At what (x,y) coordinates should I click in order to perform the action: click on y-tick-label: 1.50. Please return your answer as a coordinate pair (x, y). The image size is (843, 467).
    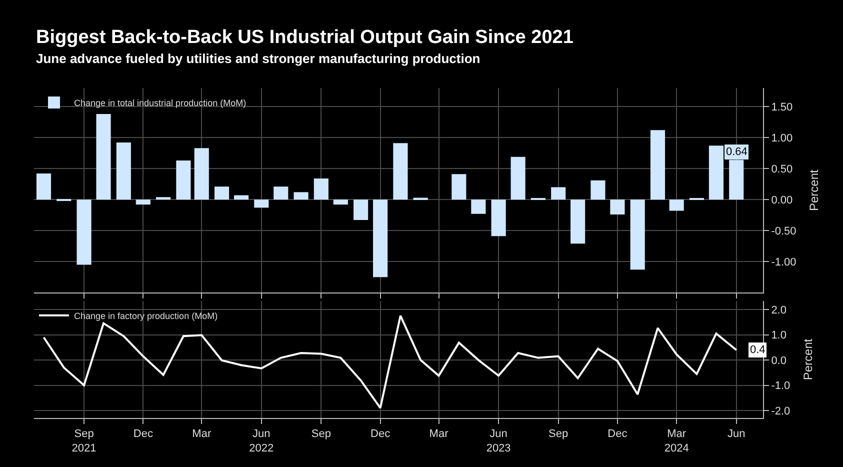
    Looking at the image, I should click on (782, 107).